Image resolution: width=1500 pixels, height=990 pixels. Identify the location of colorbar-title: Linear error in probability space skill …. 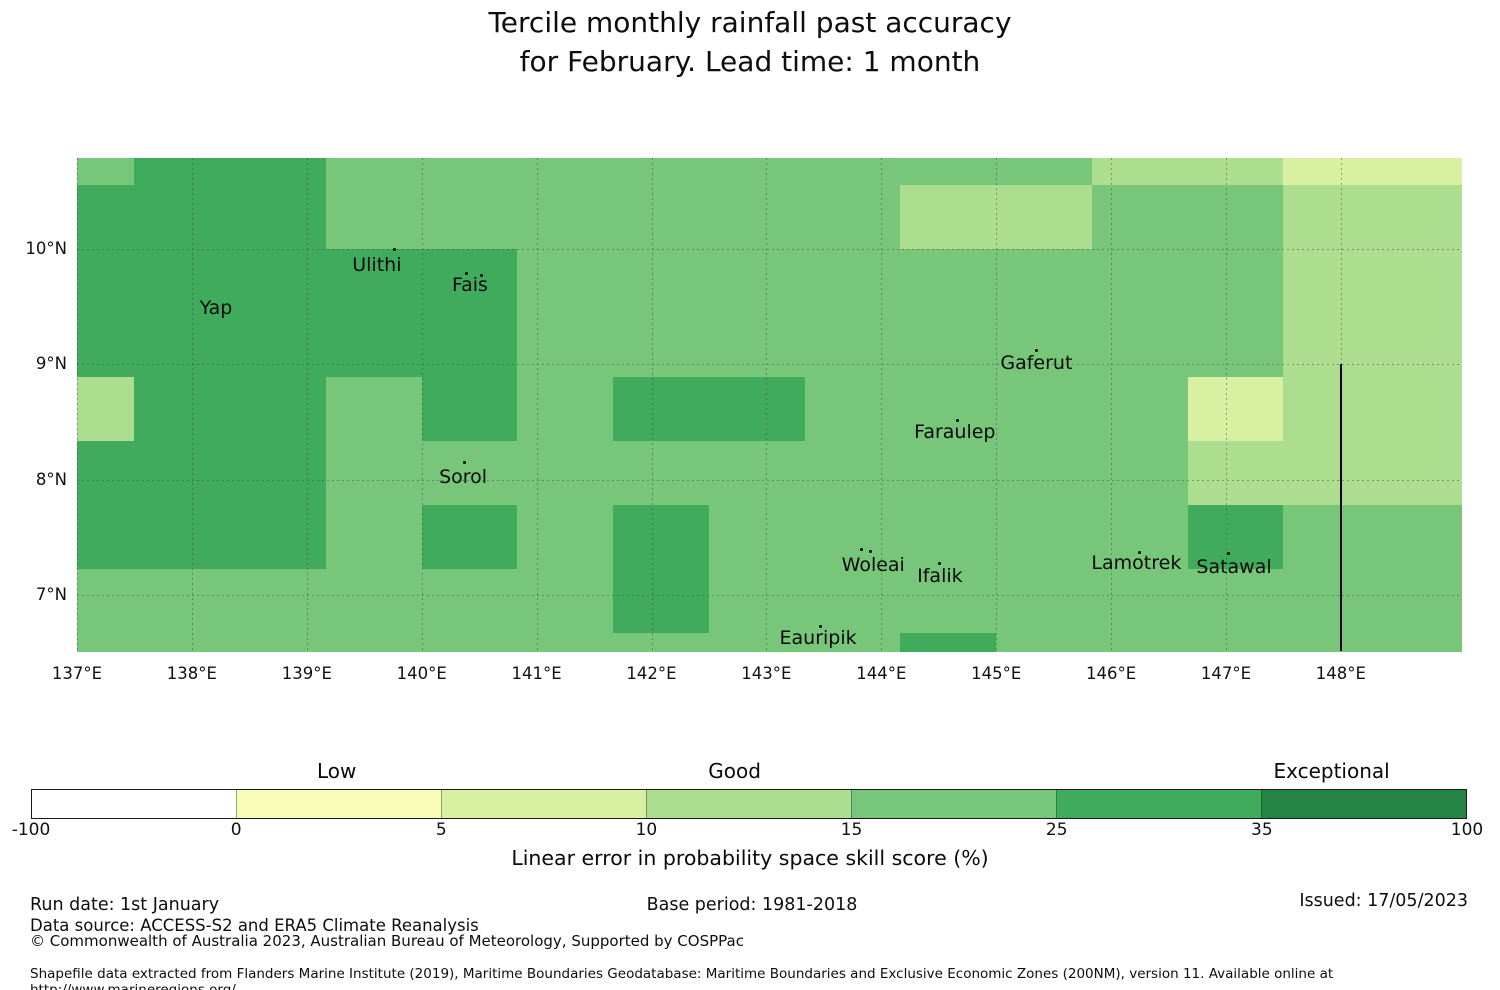
(750, 858).